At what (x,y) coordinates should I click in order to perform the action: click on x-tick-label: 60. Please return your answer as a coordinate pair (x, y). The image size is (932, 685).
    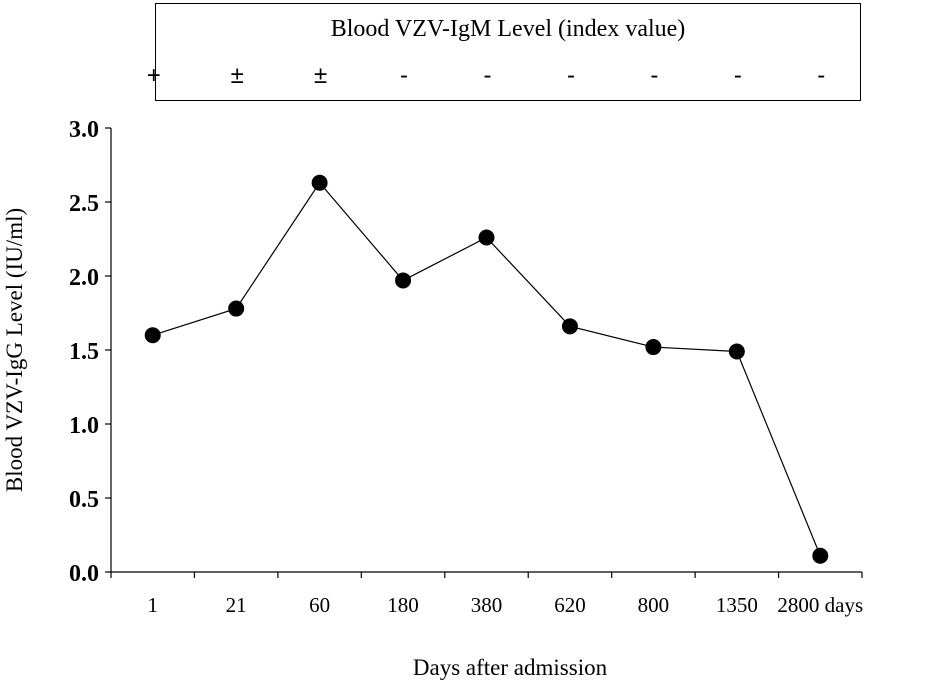
    Looking at the image, I should click on (319, 605).